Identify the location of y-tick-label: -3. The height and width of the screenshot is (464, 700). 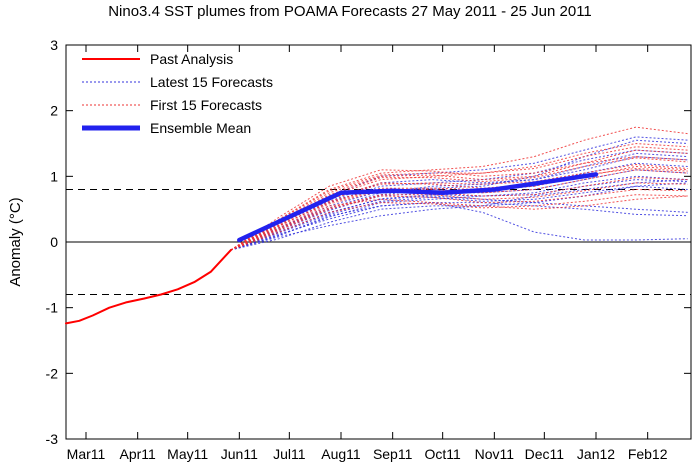
(52, 439).